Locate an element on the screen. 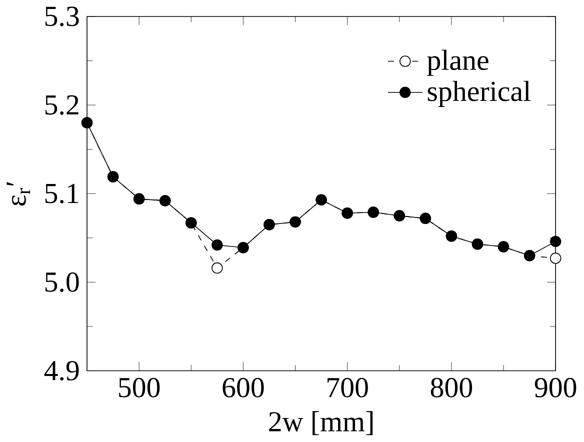  legend-label: plane is located at coordinates (457, 63).